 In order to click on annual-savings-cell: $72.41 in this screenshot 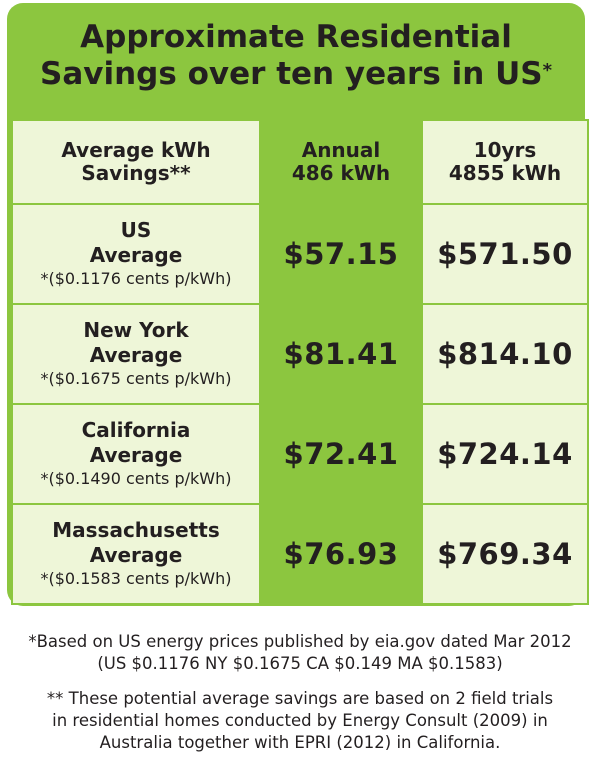, I will do `click(341, 454)`.